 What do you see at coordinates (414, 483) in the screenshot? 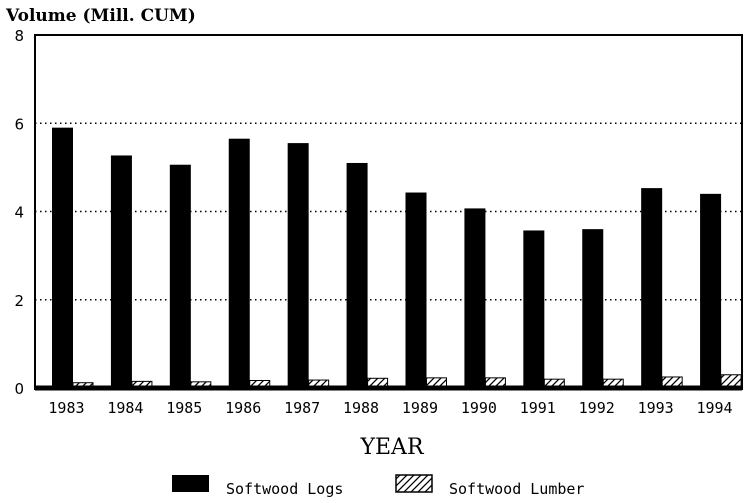
I see `legend-swatch-softwood-lumber` at bounding box center [414, 483].